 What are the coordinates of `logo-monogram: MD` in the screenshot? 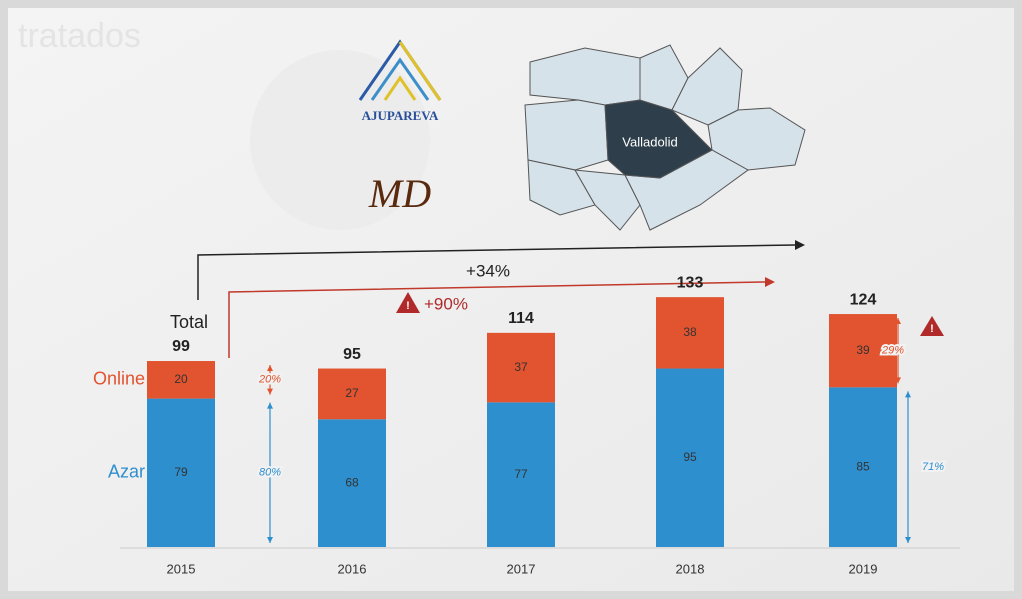 It's located at (399, 193).